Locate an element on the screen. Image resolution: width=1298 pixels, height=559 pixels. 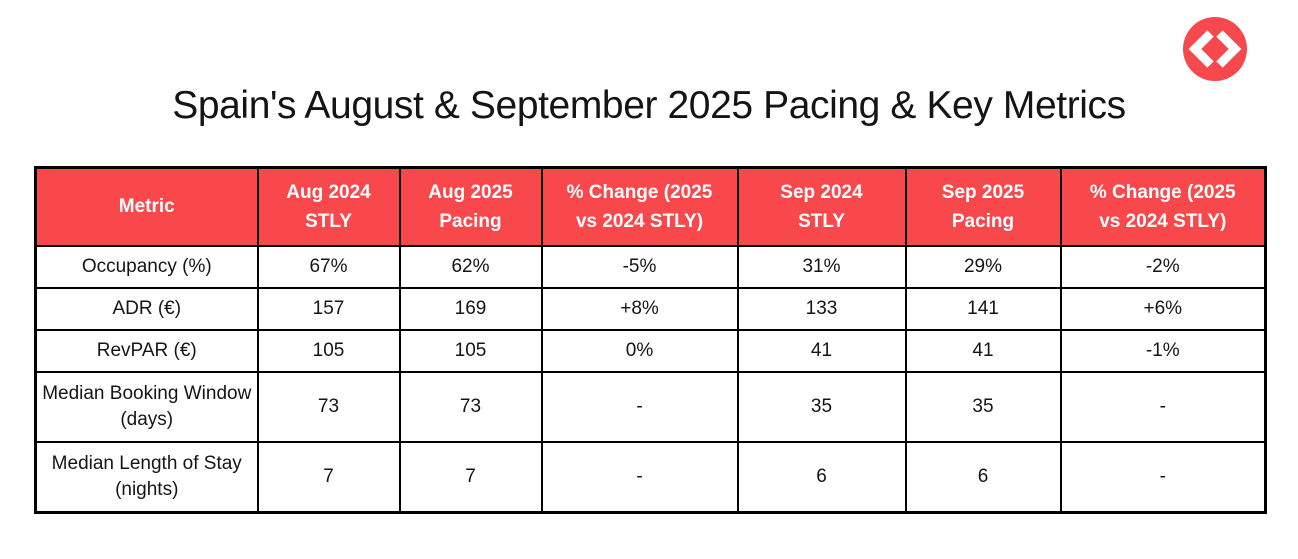
table-row-adr: ADR (€) 157 169 +8% 133 141 +6% is located at coordinates (650, 309).